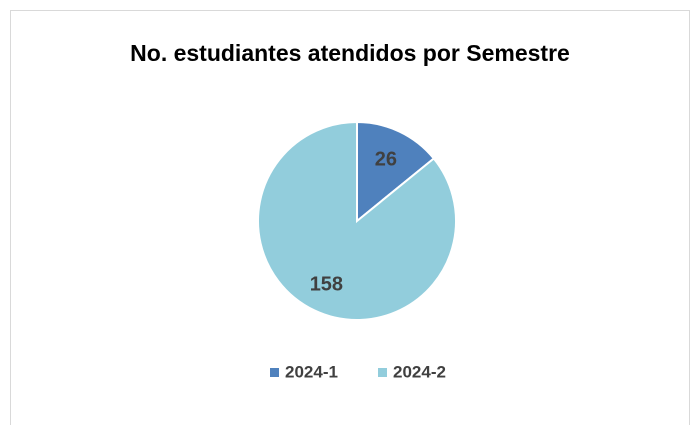  Describe the element at coordinates (311, 371) in the screenshot. I see `legend-label: 2024-1` at that location.